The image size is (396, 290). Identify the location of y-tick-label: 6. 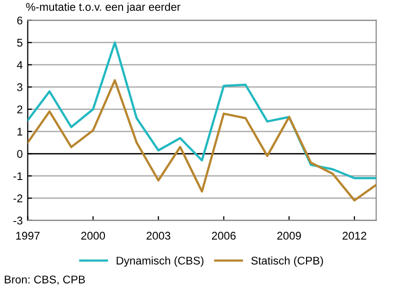
(19, 20).